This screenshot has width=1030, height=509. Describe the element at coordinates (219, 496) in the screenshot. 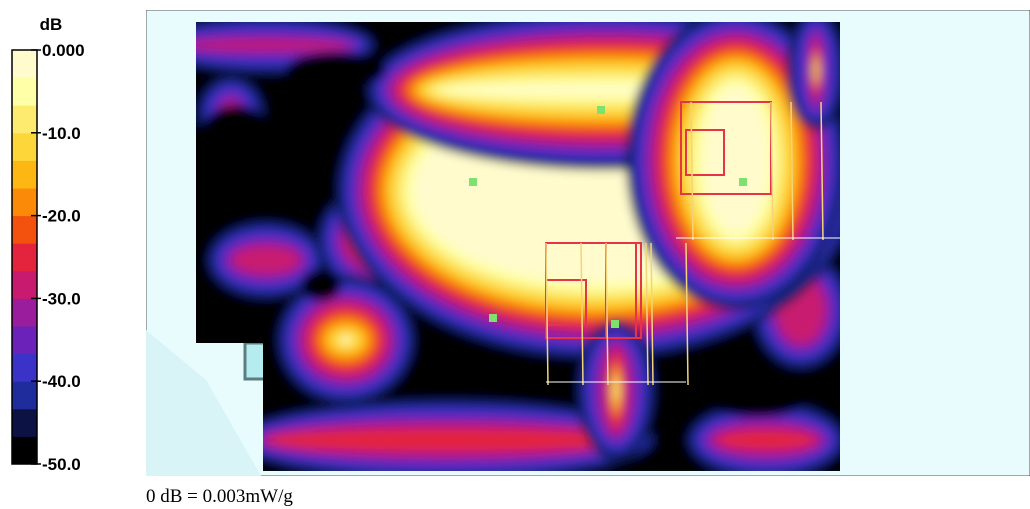

I see `reference-caption: 0 dB = 0.003mW/g` at that location.